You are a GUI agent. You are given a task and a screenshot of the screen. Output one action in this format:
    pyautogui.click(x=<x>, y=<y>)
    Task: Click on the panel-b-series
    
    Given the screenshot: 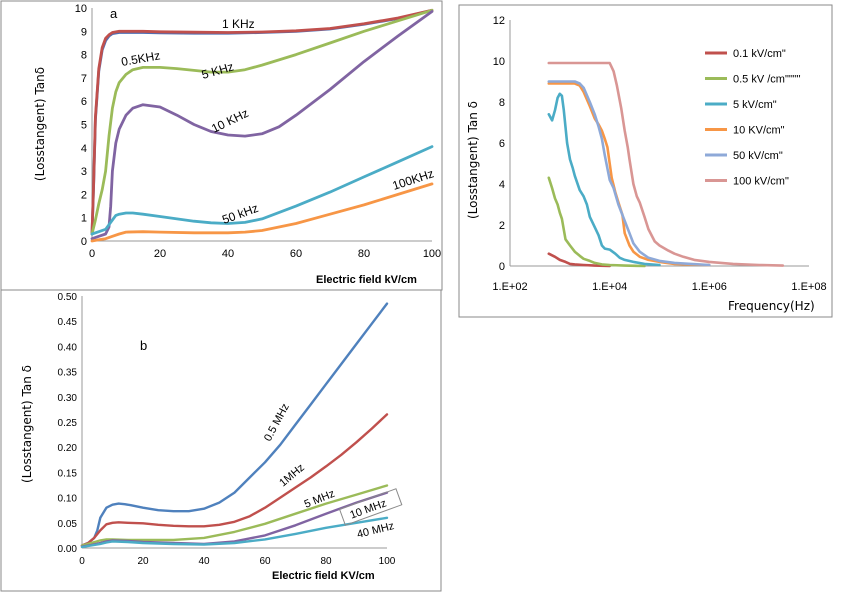 What is the action you would take?
    pyautogui.click(x=234, y=425)
    